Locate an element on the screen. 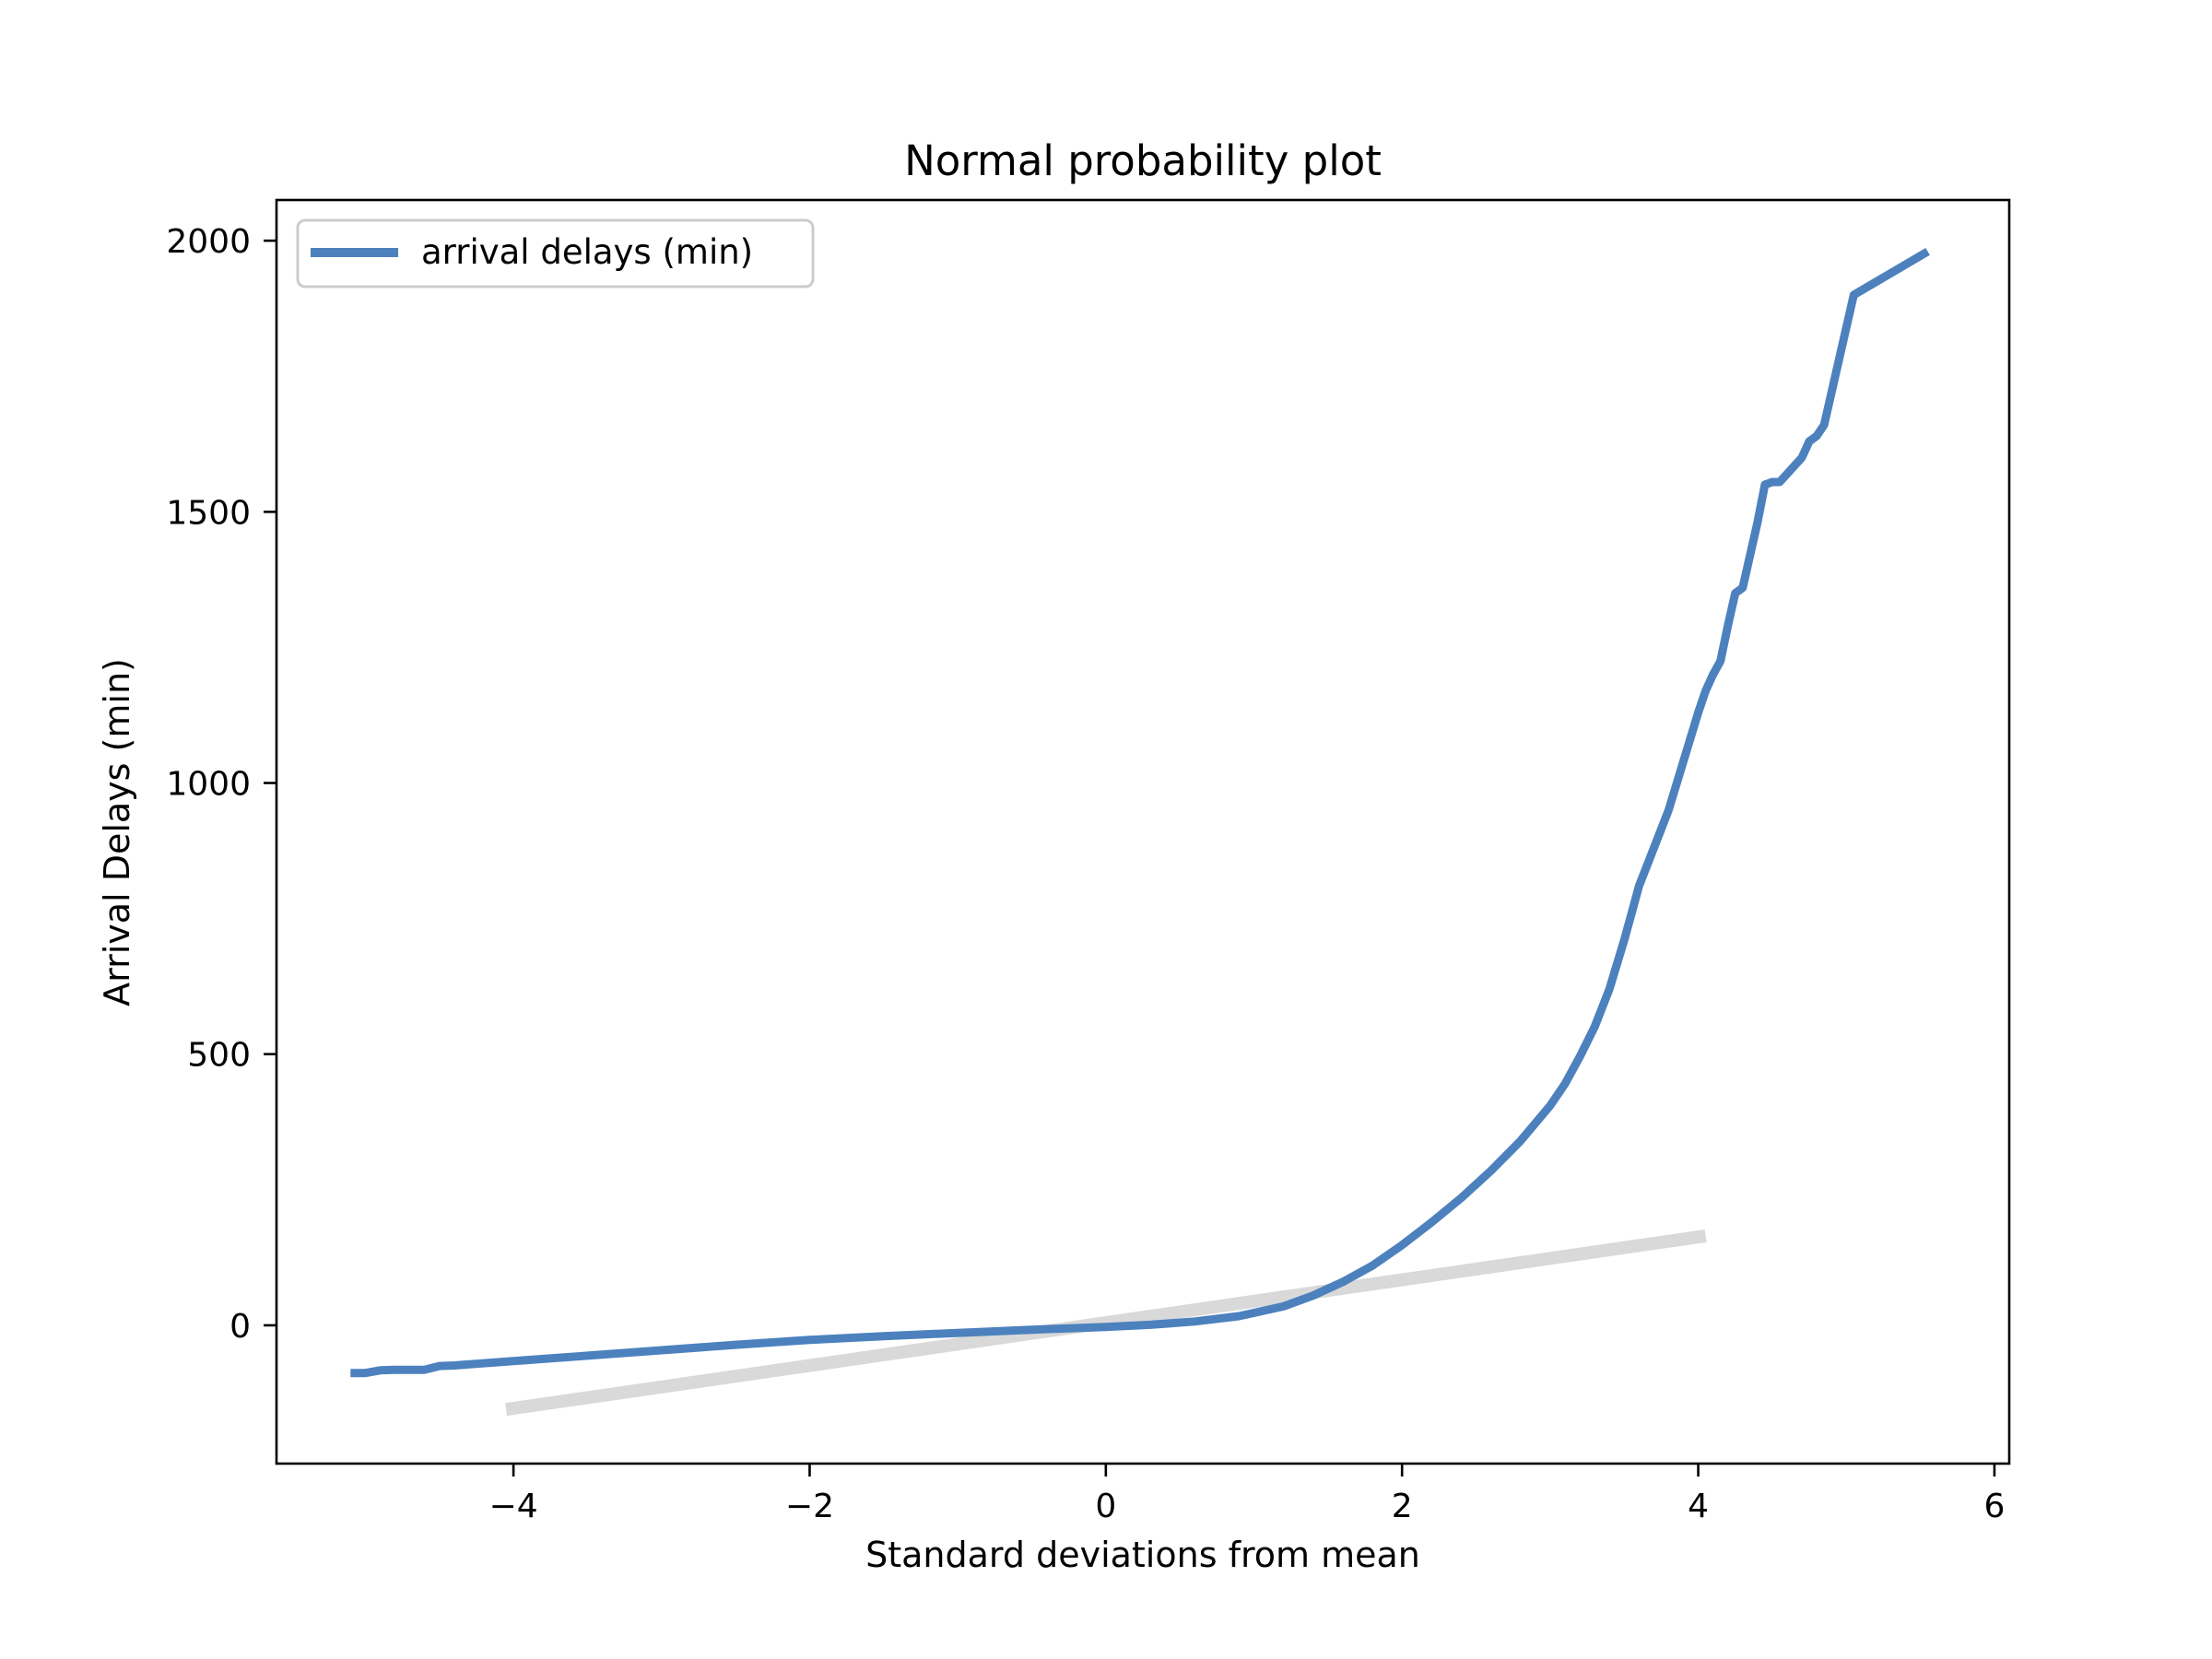 This screenshot has width=2212, height=1659. x-tick-label: 0 is located at coordinates (1105, 1506).